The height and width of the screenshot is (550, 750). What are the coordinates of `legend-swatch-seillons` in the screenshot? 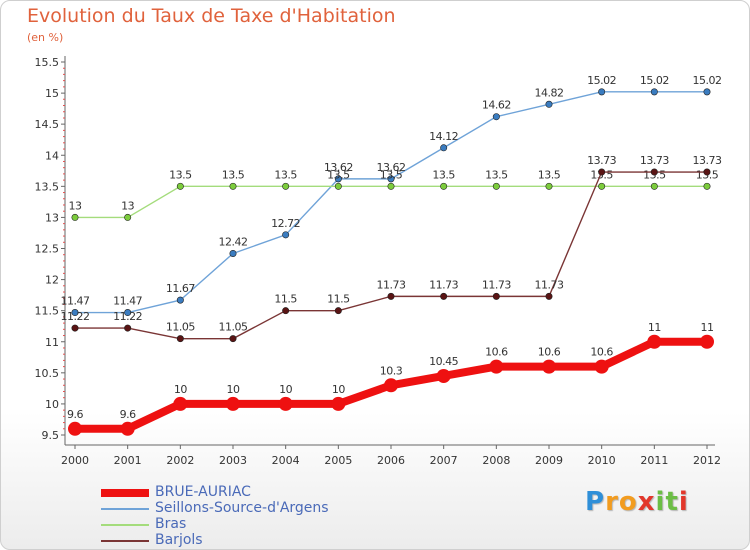 It's located at (125, 509).